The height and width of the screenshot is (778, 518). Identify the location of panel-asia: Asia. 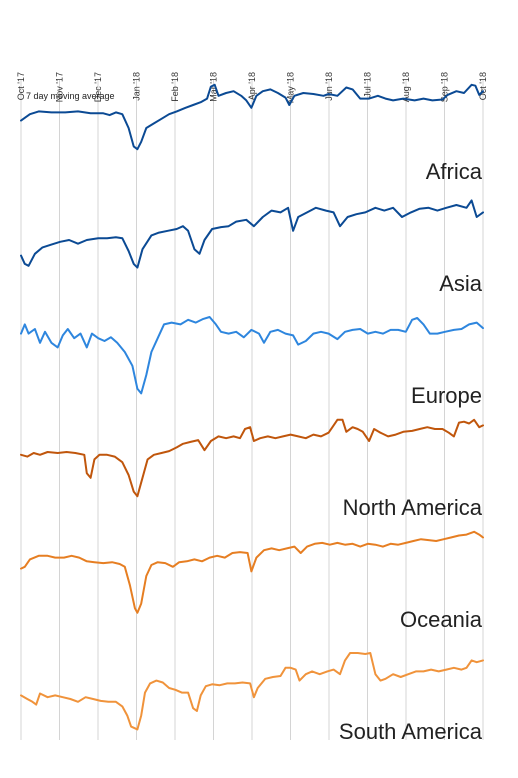
(252, 247).